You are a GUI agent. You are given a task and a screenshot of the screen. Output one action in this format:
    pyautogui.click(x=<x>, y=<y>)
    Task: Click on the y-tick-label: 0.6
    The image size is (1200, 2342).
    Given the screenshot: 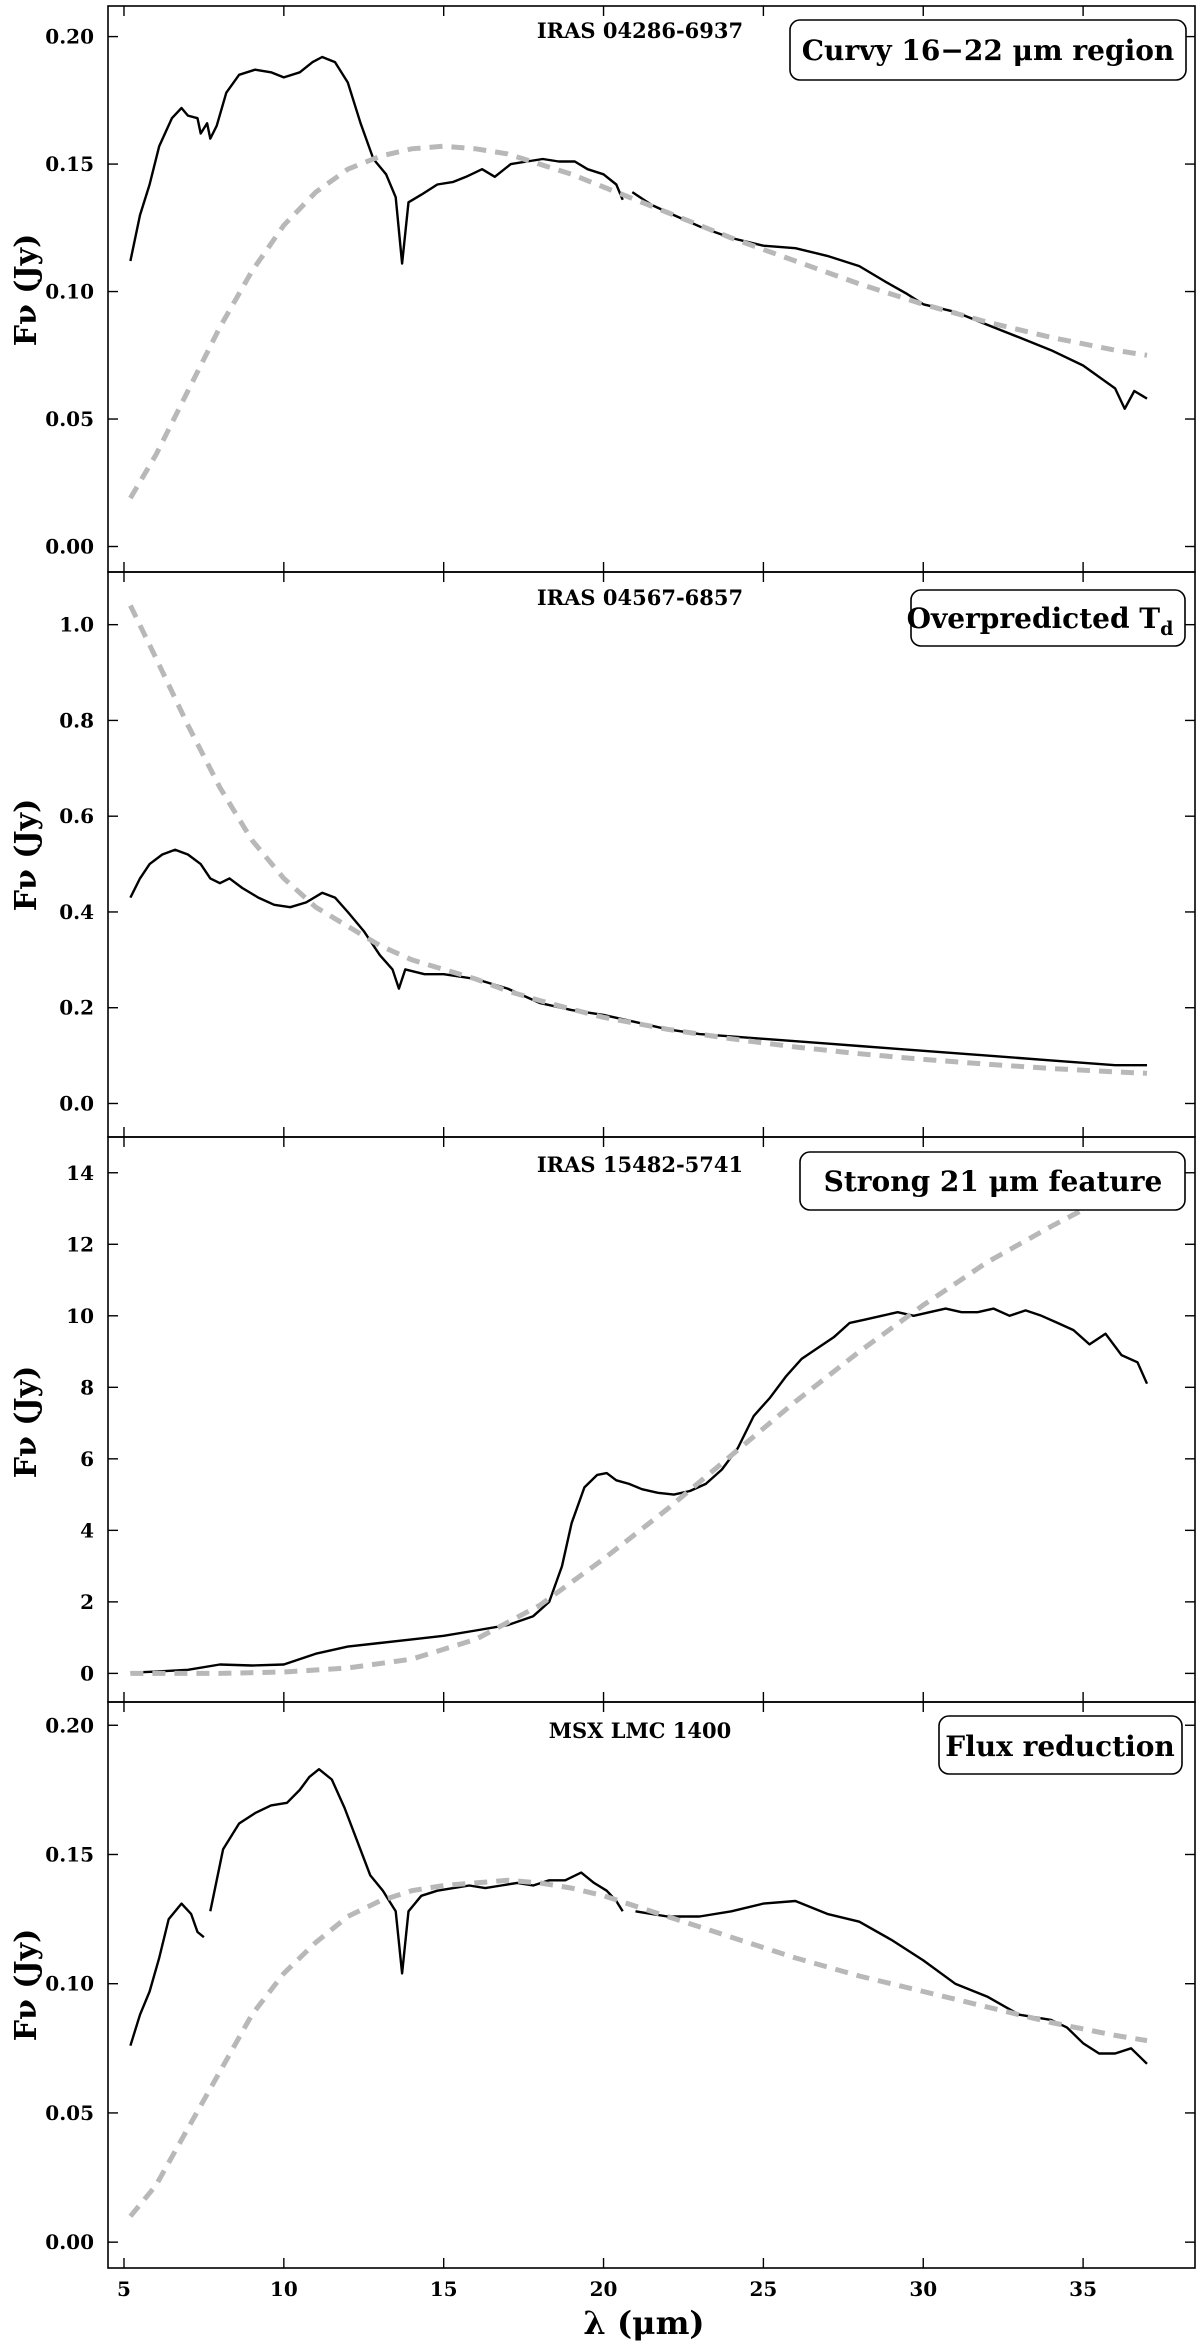 What is the action you would take?
    pyautogui.click(x=76, y=816)
    